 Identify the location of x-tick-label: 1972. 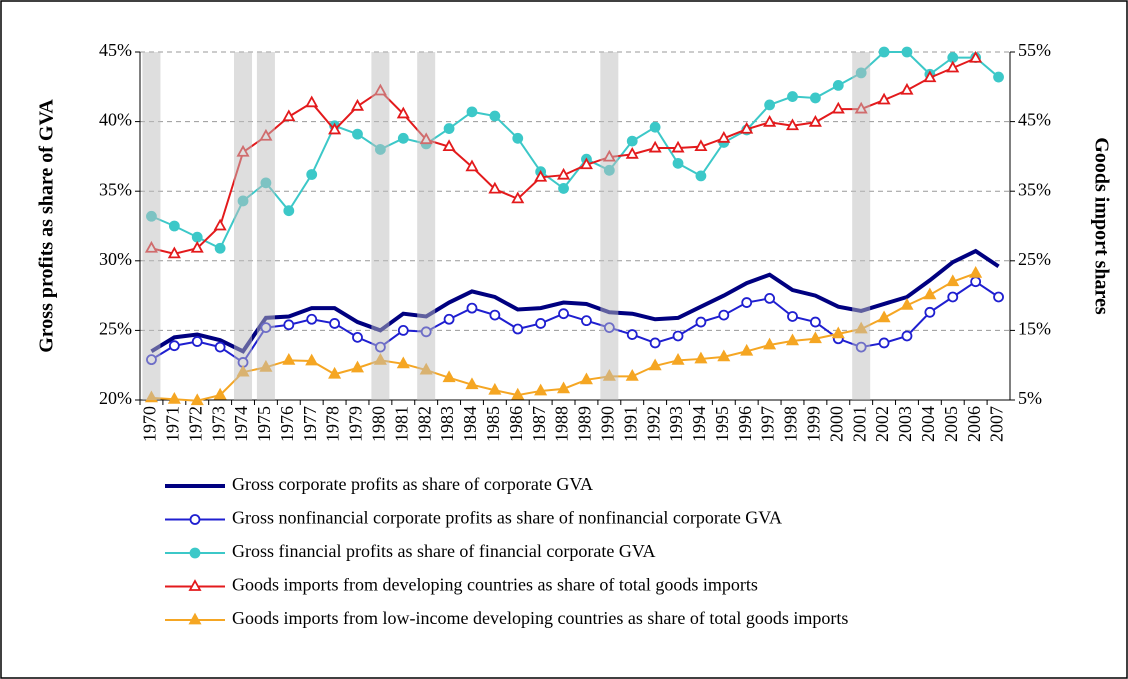
(195, 424).